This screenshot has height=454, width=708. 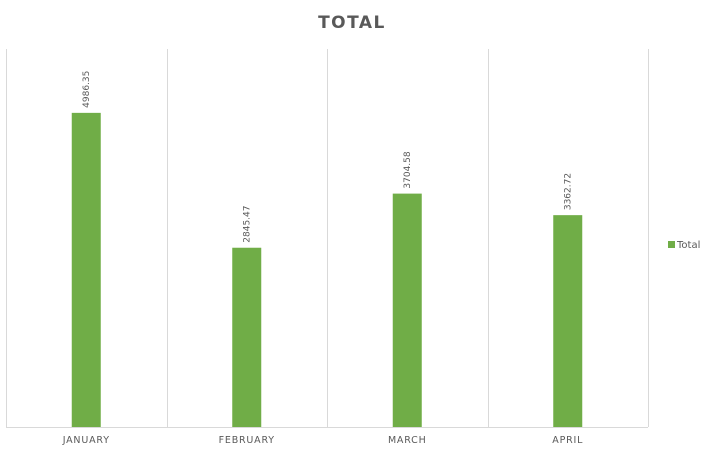 What do you see at coordinates (408, 169) in the screenshot?
I see `data-label-march: 3704.58` at bounding box center [408, 169].